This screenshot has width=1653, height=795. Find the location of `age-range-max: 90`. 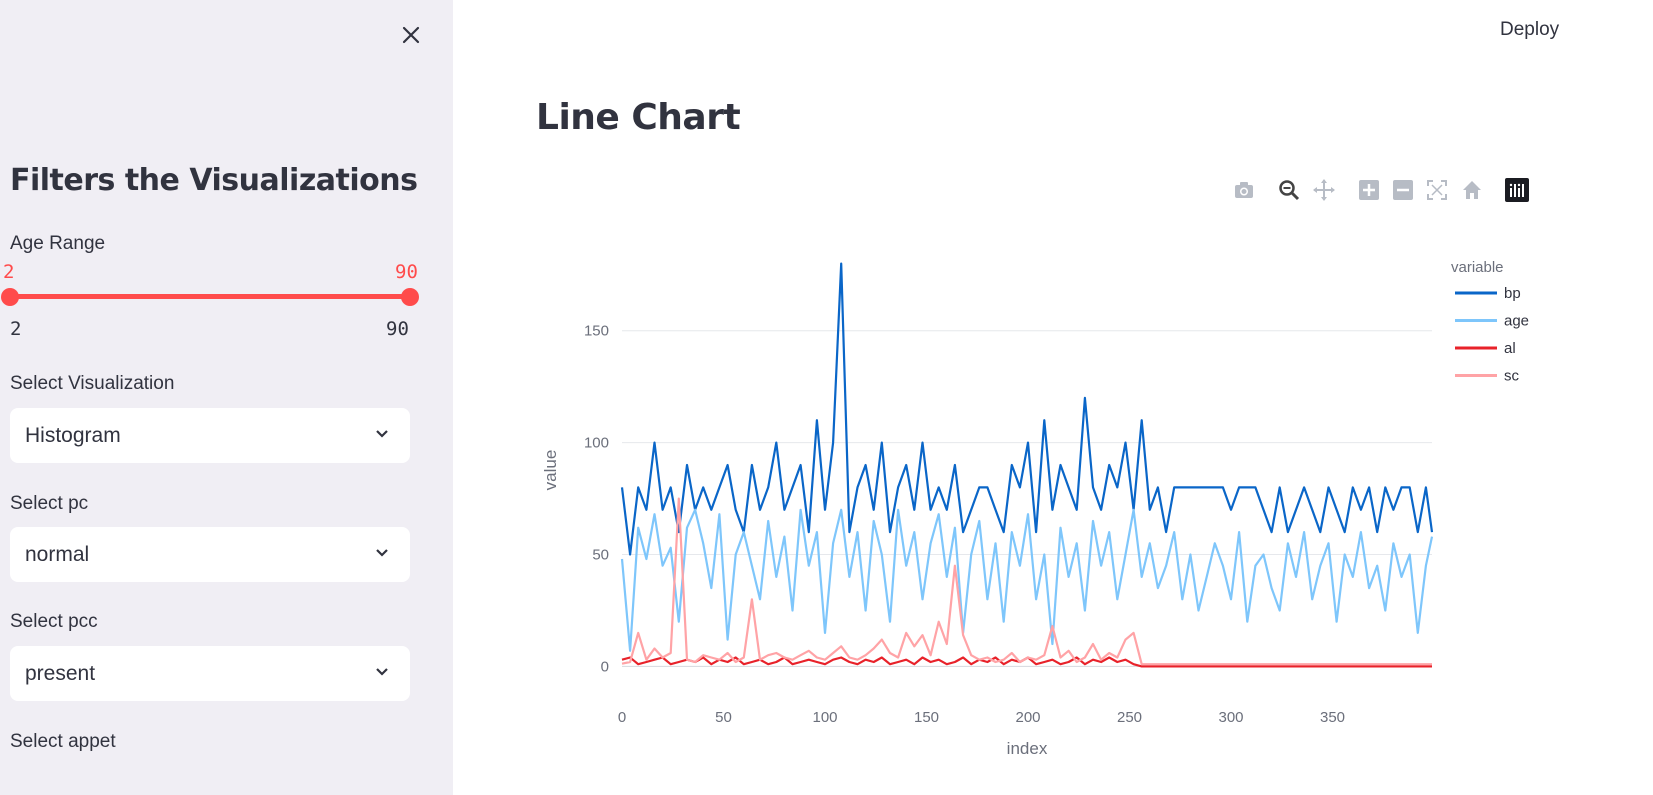

age-range-max: 90 is located at coordinates (397, 329).